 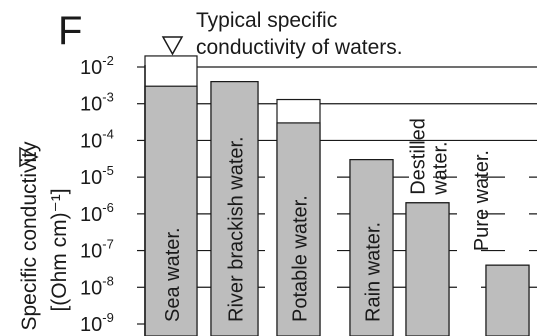 What do you see at coordinates (97, 66) in the screenshot?
I see `y-tick-label: 10⁻²` at bounding box center [97, 66].